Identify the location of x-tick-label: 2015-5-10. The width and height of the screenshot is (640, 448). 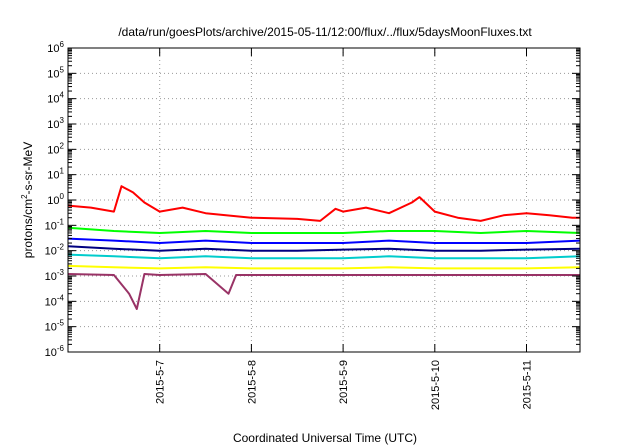
(436, 385).